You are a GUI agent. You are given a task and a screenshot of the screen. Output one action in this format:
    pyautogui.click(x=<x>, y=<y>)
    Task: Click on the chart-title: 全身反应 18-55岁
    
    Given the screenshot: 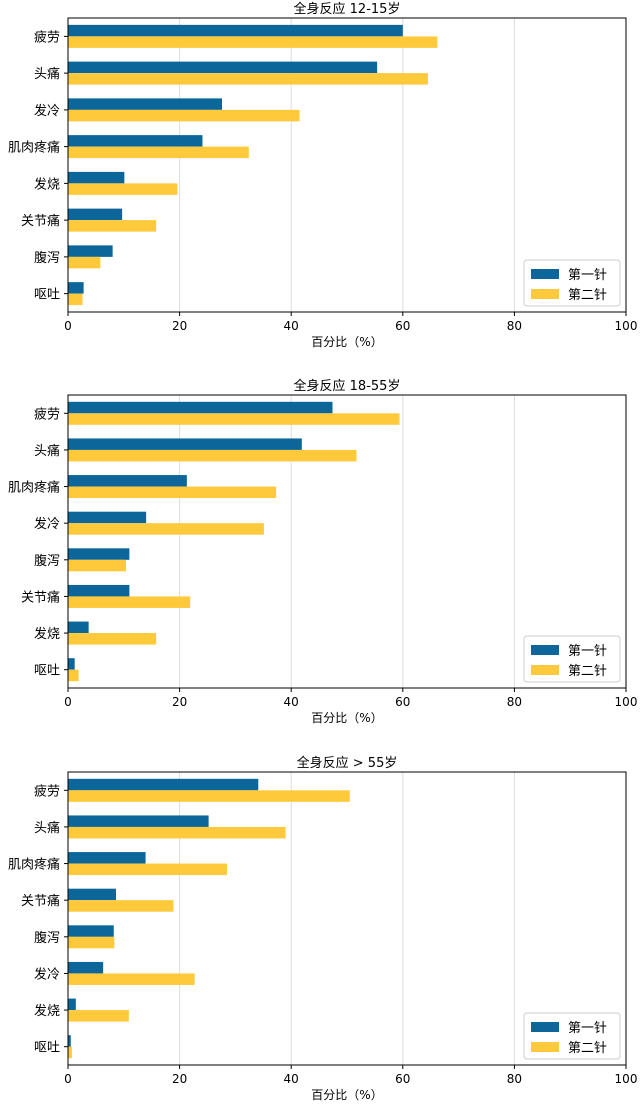 What is the action you would take?
    pyautogui.click(x=347, y=386)
    